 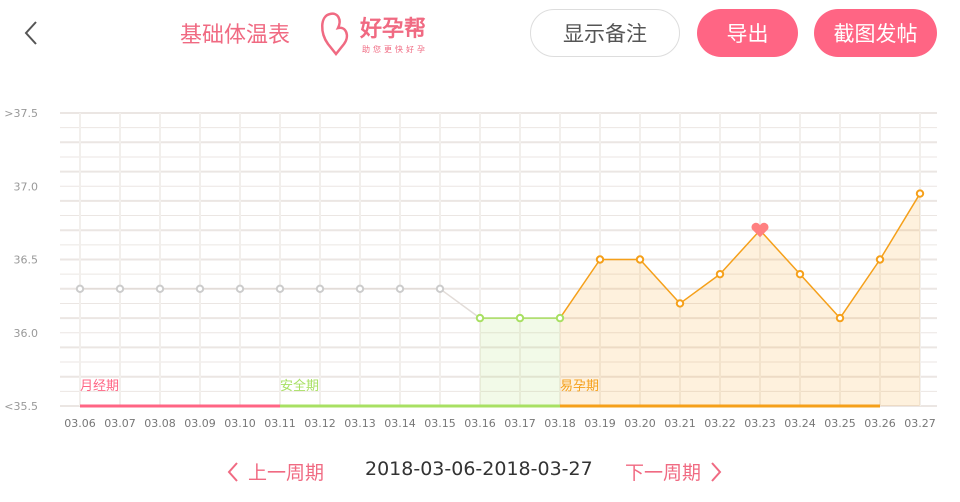 I want to click on logo-text: 好孕帮, so click(x=392, y=29).